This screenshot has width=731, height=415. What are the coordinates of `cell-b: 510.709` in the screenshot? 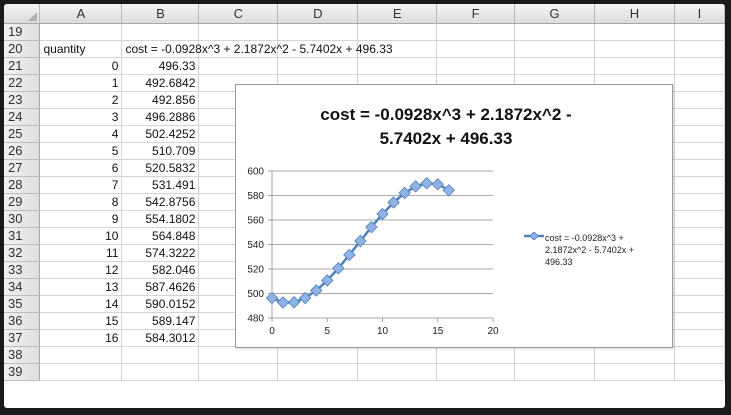 It's located at (160, 151).